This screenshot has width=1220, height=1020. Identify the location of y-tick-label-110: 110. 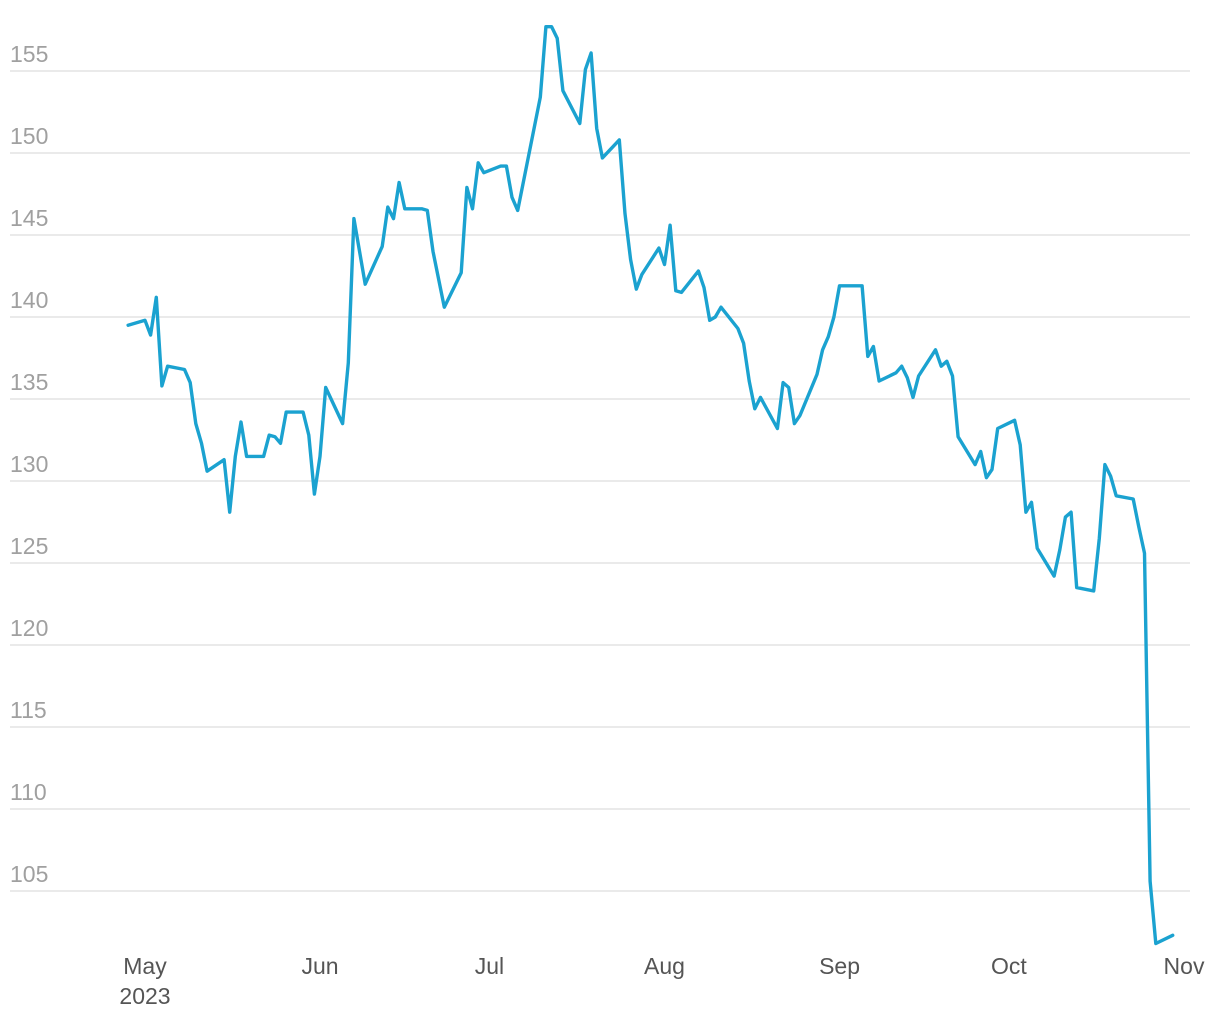
(28, 792).